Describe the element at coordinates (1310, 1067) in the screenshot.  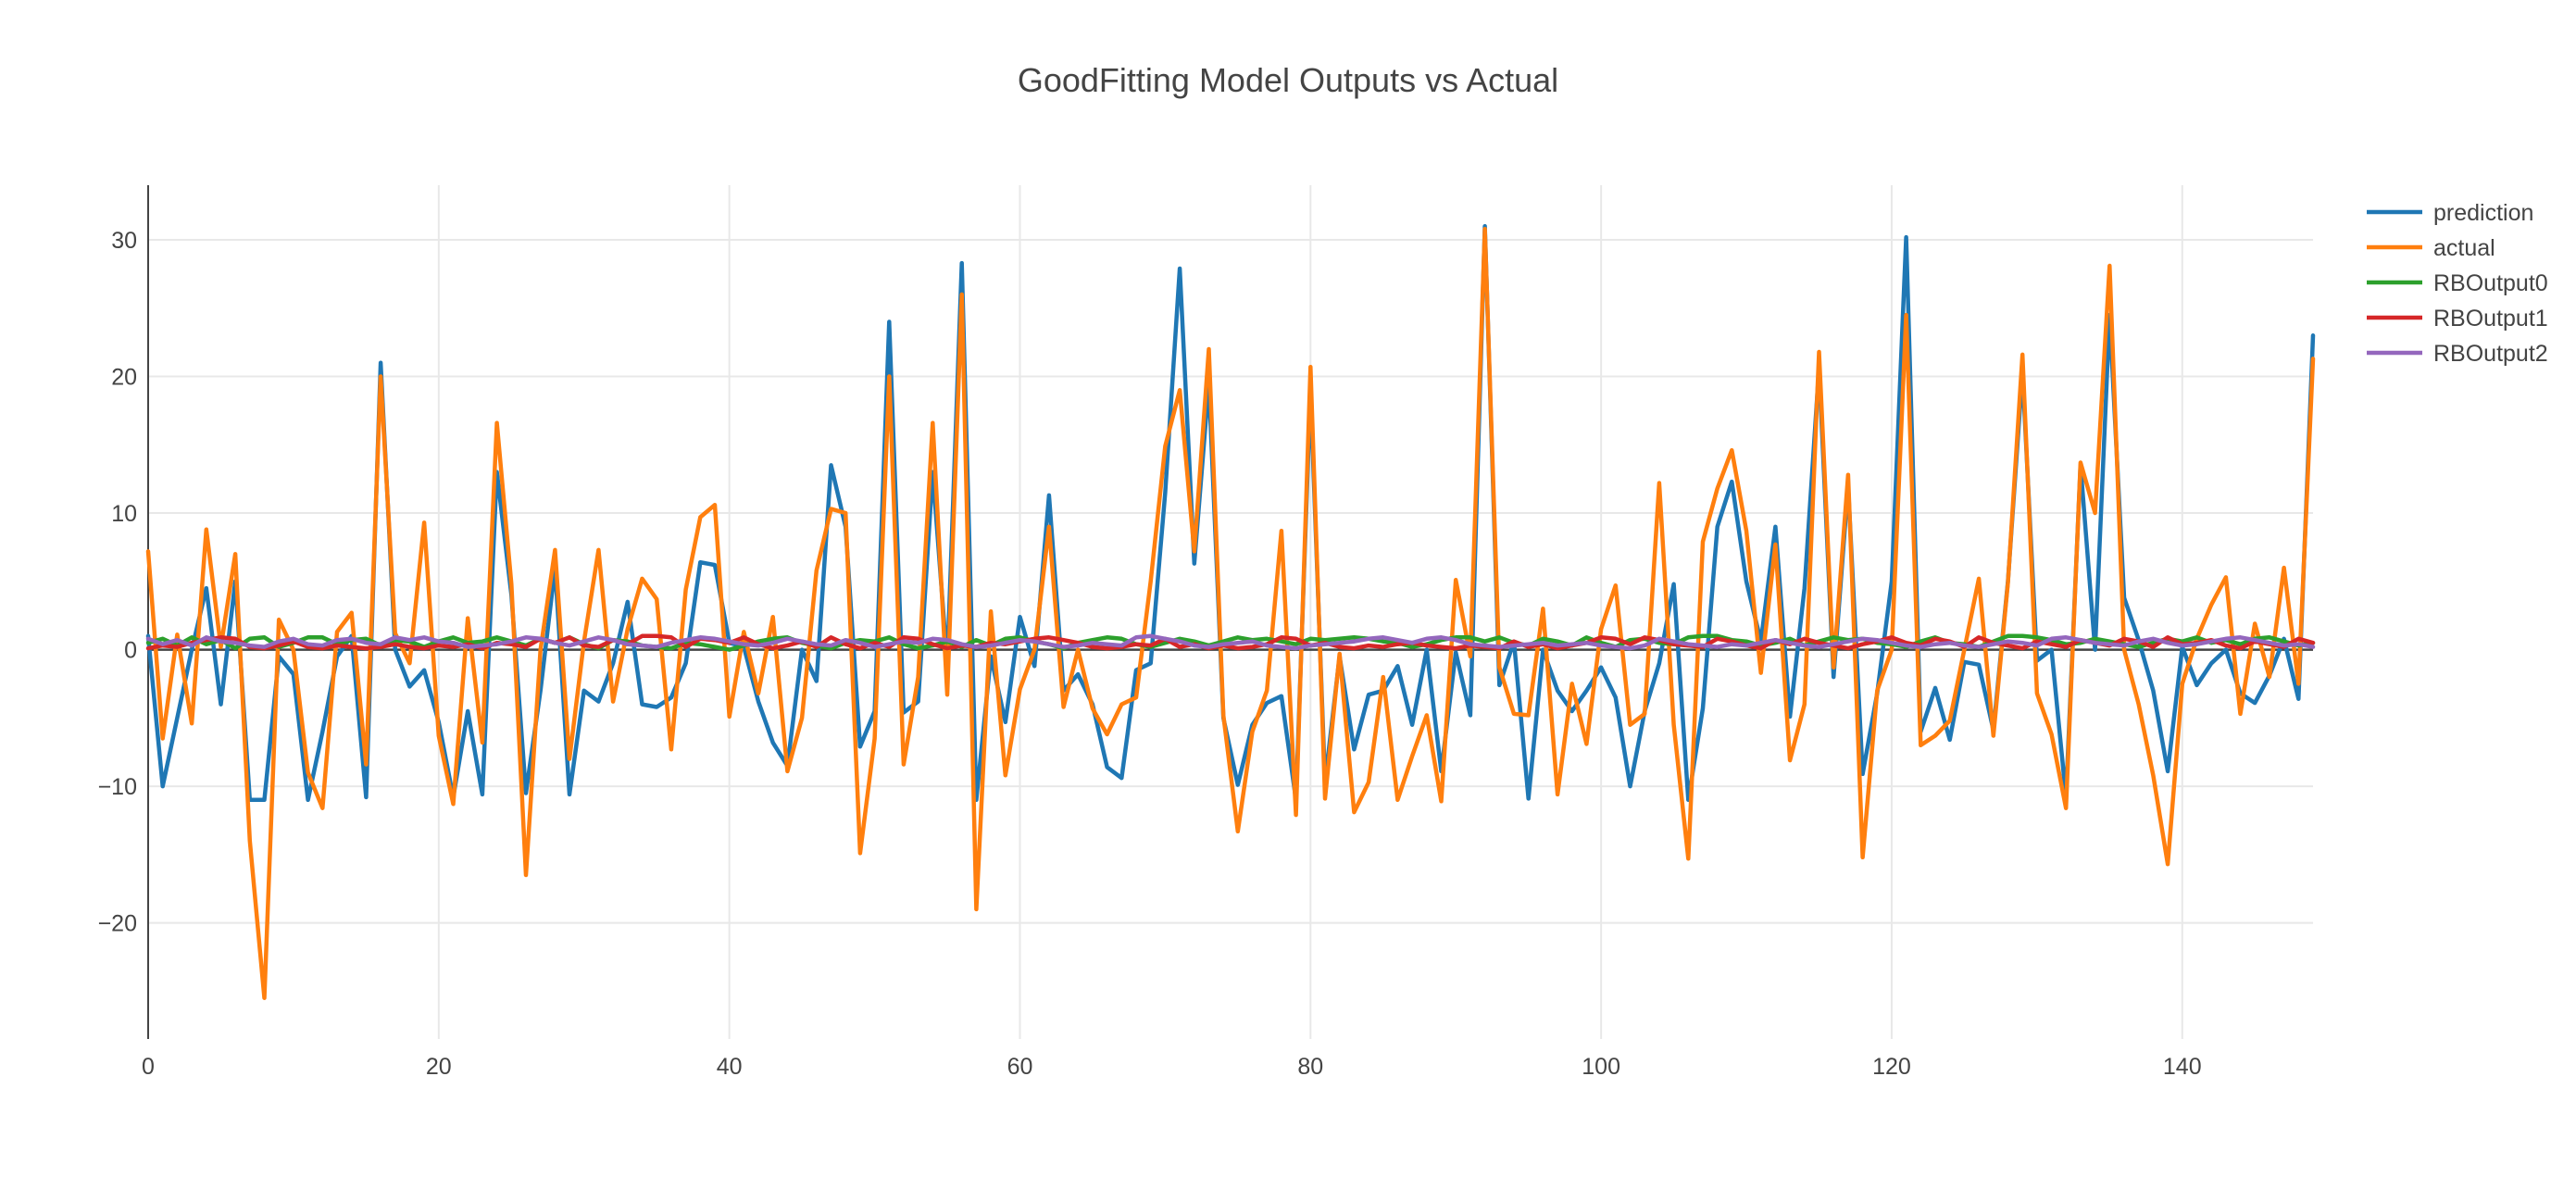
I see `x-tick-label: 80` at that location.